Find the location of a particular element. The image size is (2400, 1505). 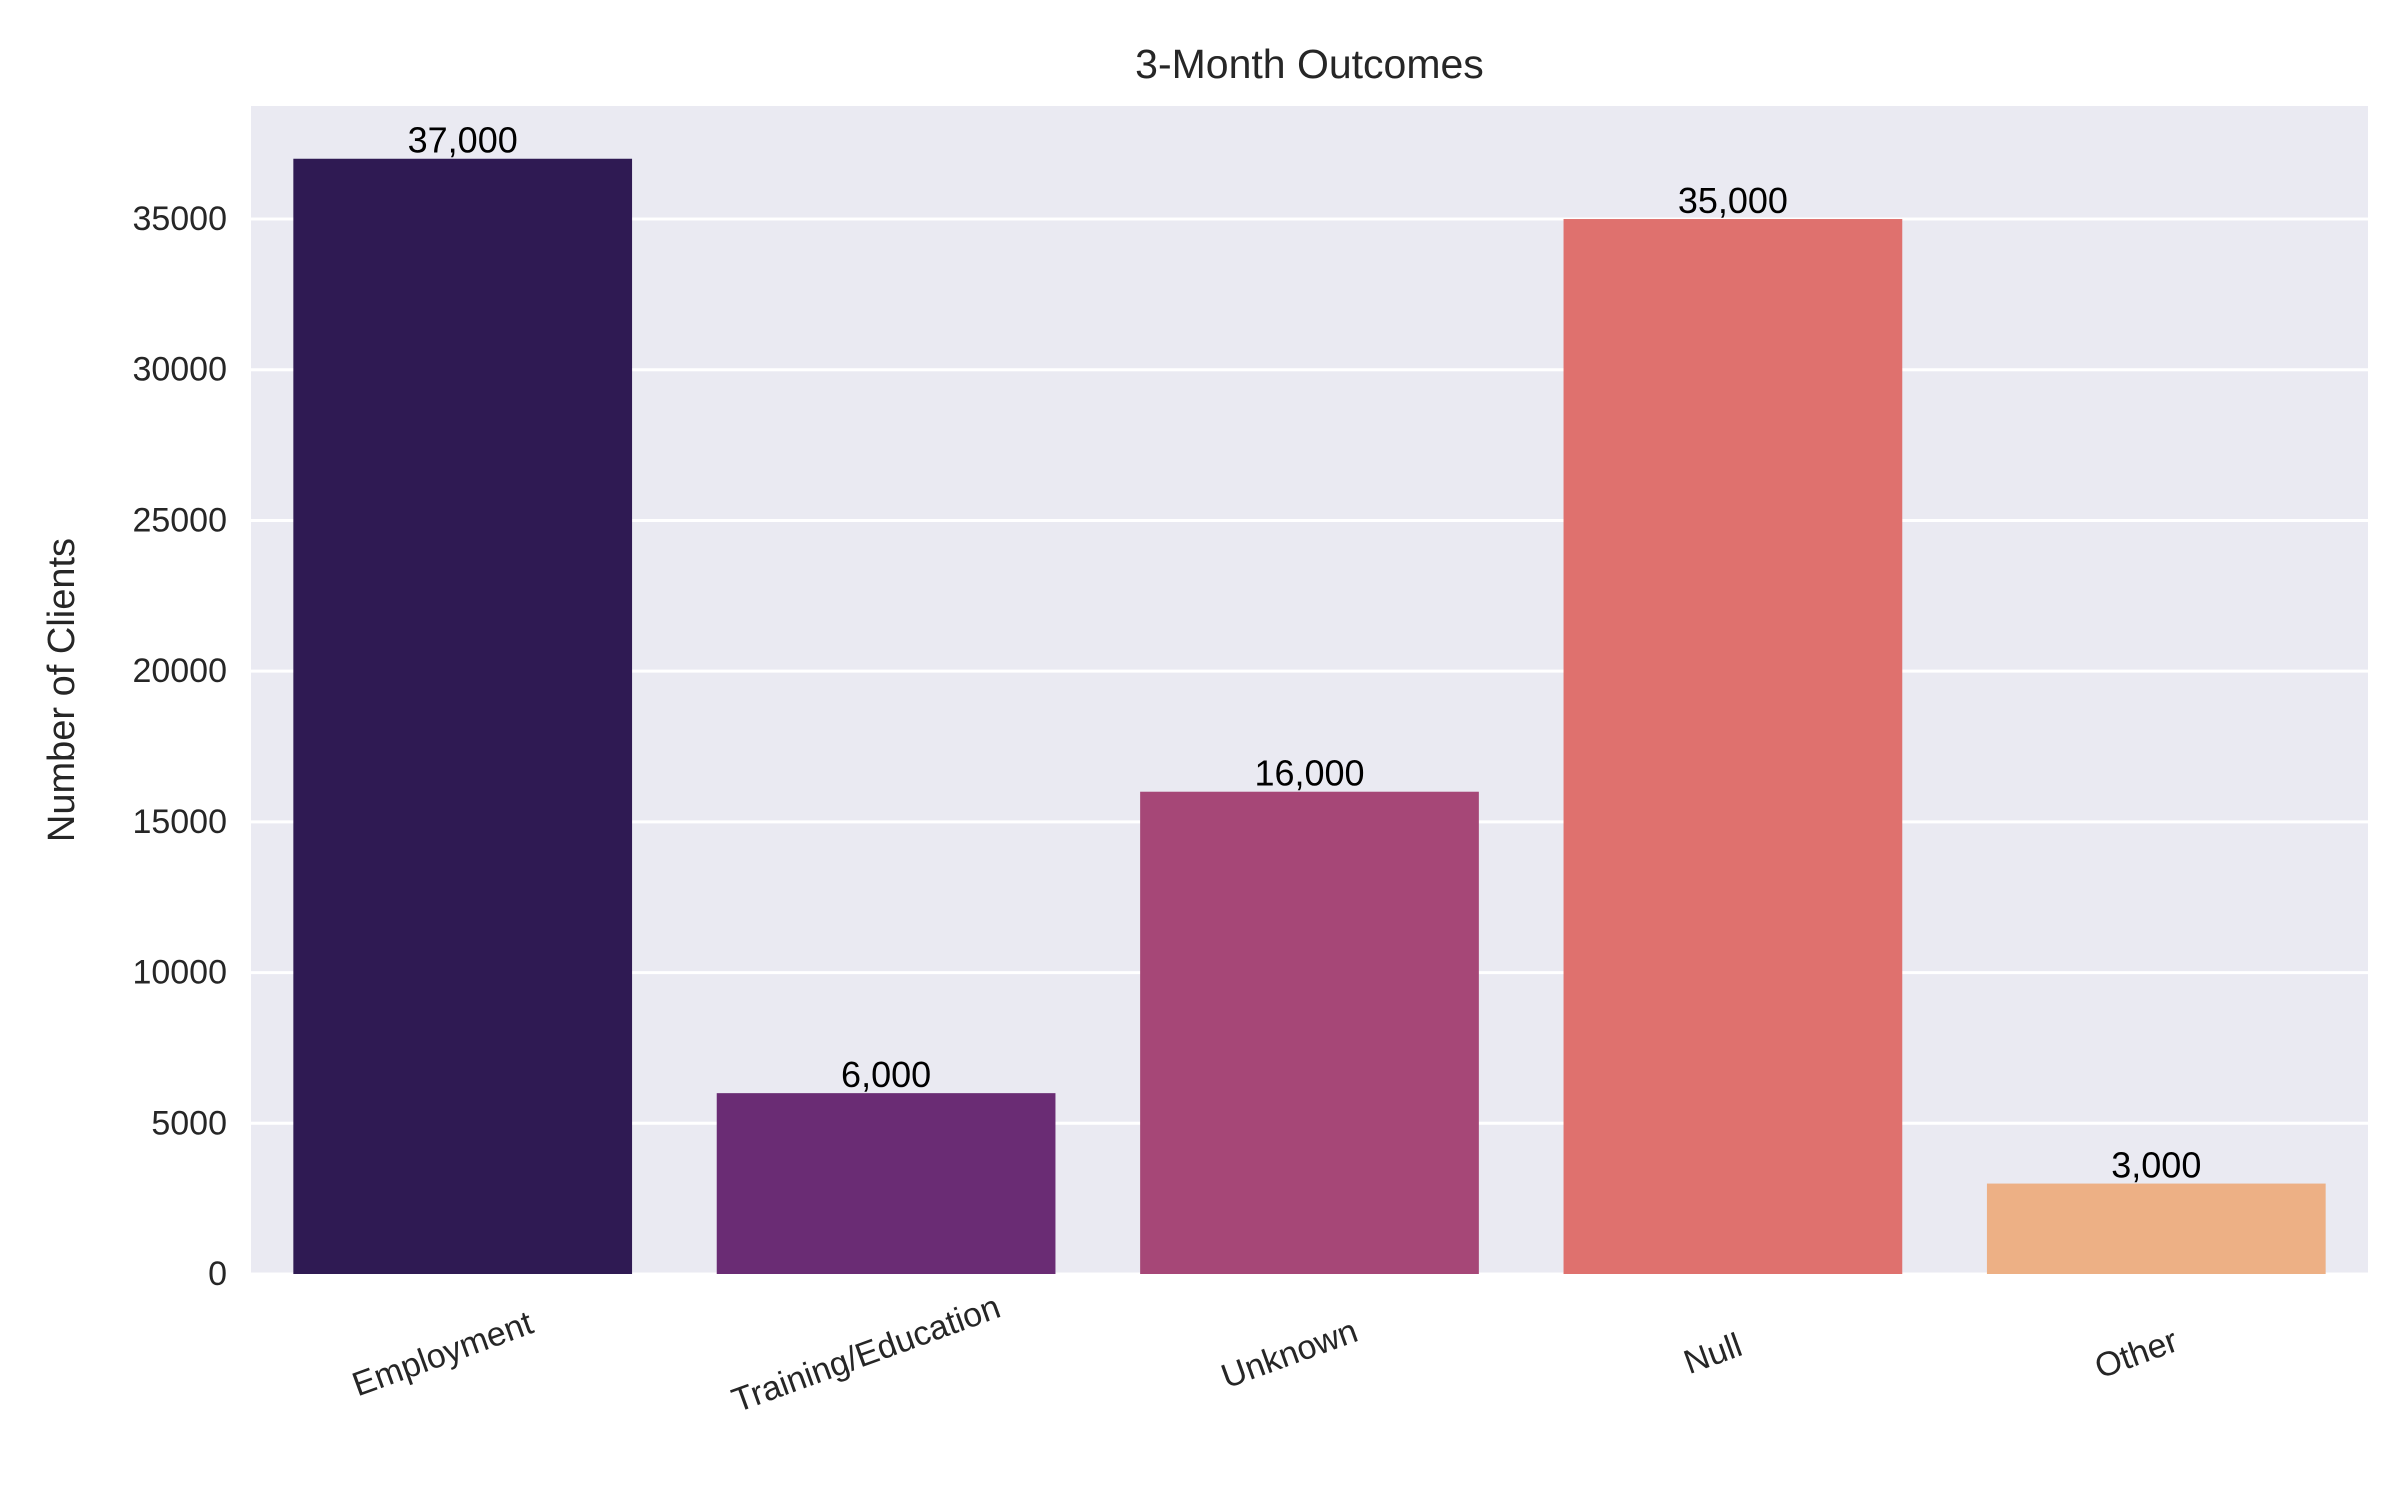

y-tick-label: 0 is located at coordinates (217, 1274).